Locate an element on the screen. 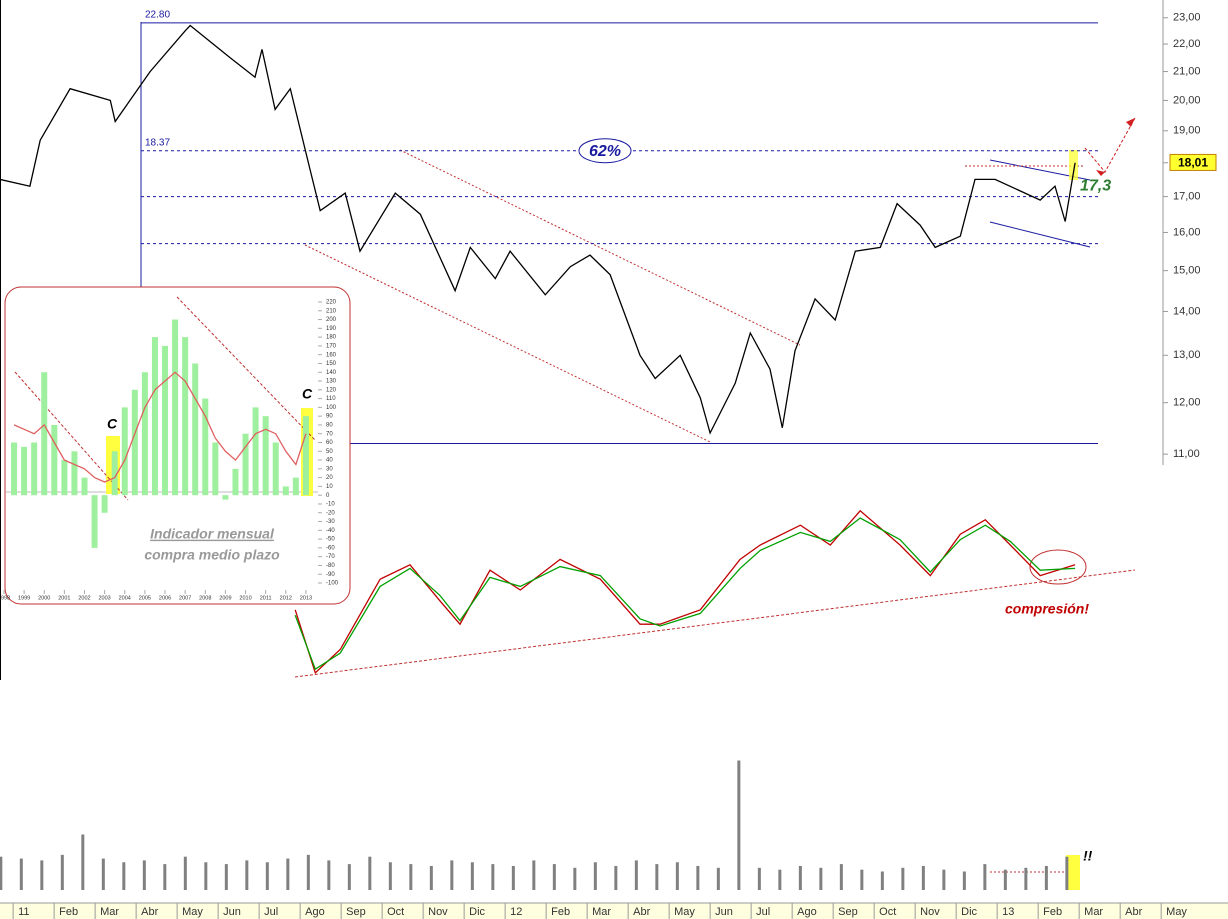 This screenshot has height=919, width=1228. y-tick-label: 15,00 is located at coordinates (1187, 271).